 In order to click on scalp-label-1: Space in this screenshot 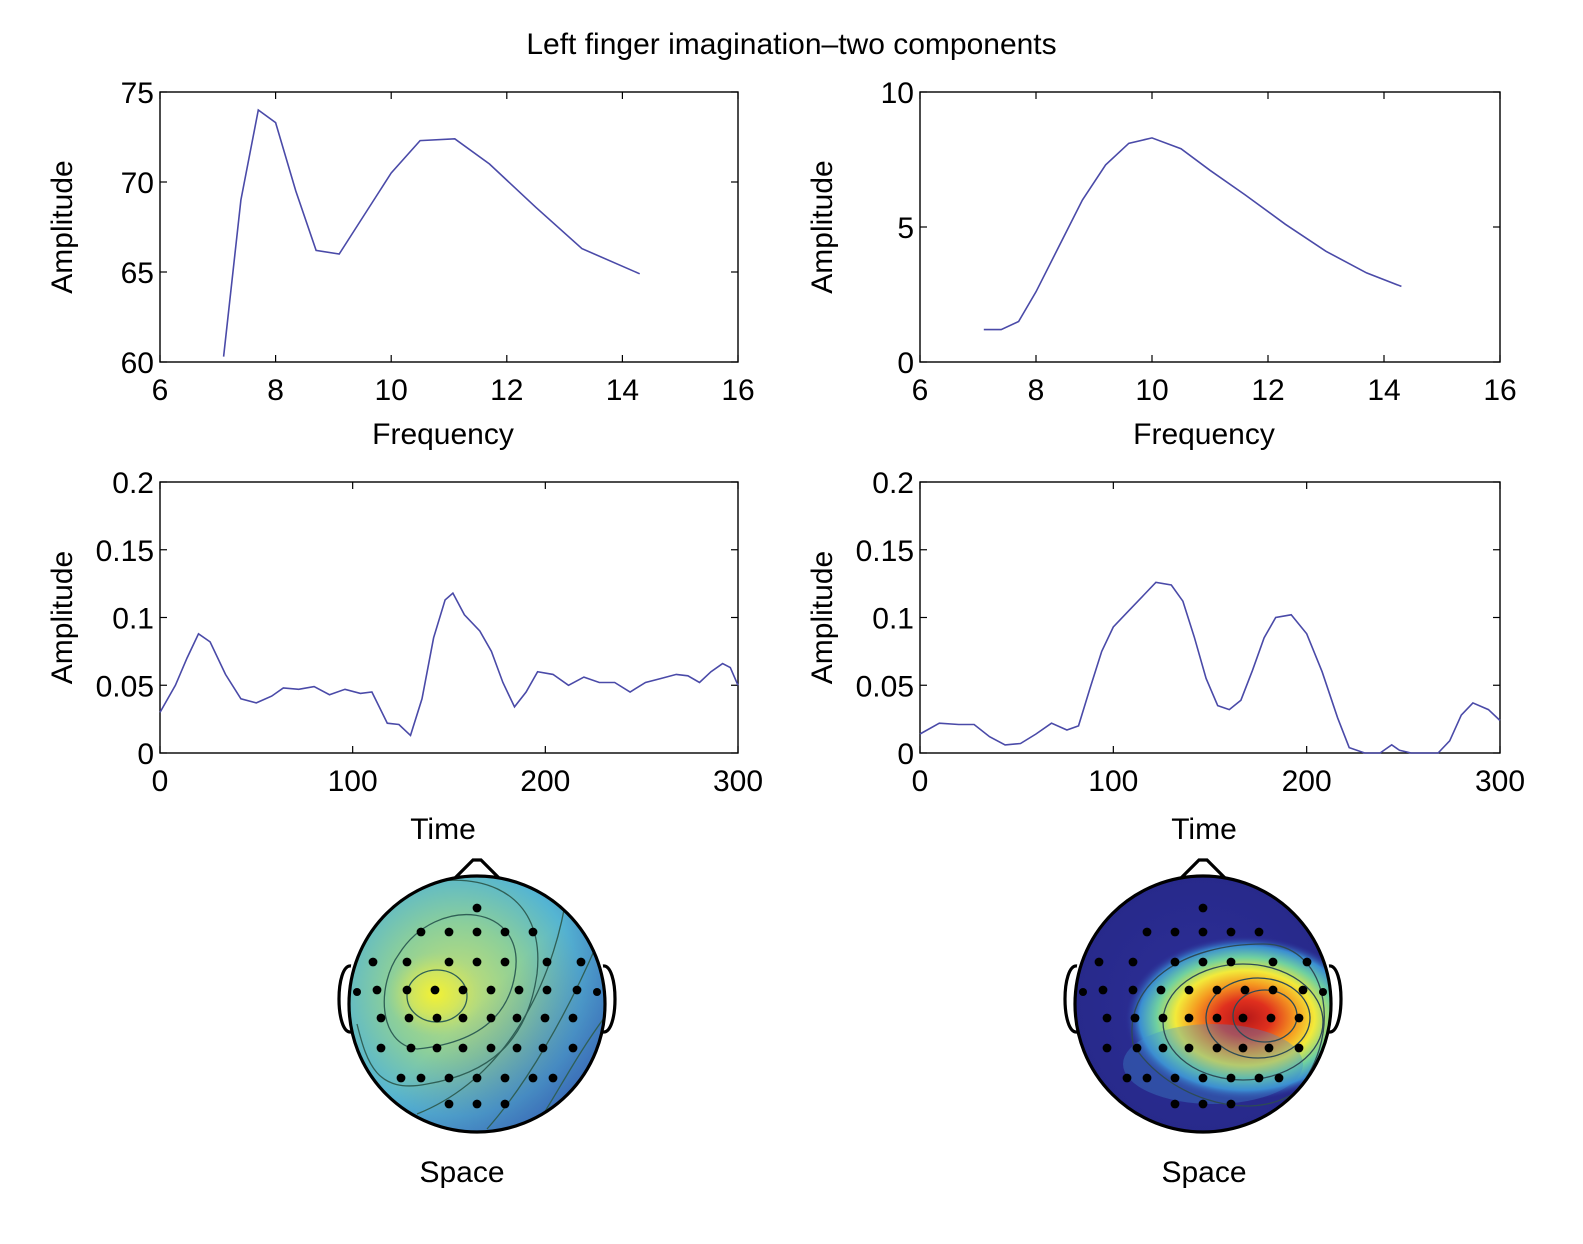, I will do `click(462, 1172)`.